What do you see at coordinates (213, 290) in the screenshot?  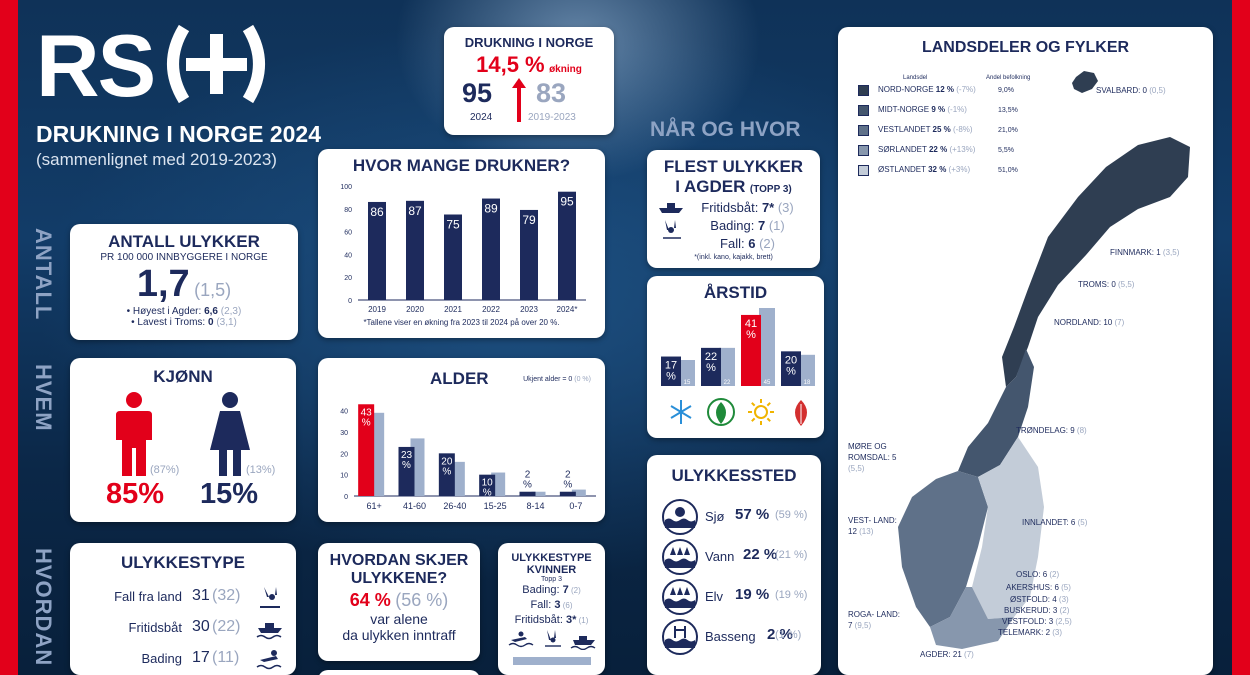 I see `ulykker-prev: (1,5)` at bounding box center [213, 290].